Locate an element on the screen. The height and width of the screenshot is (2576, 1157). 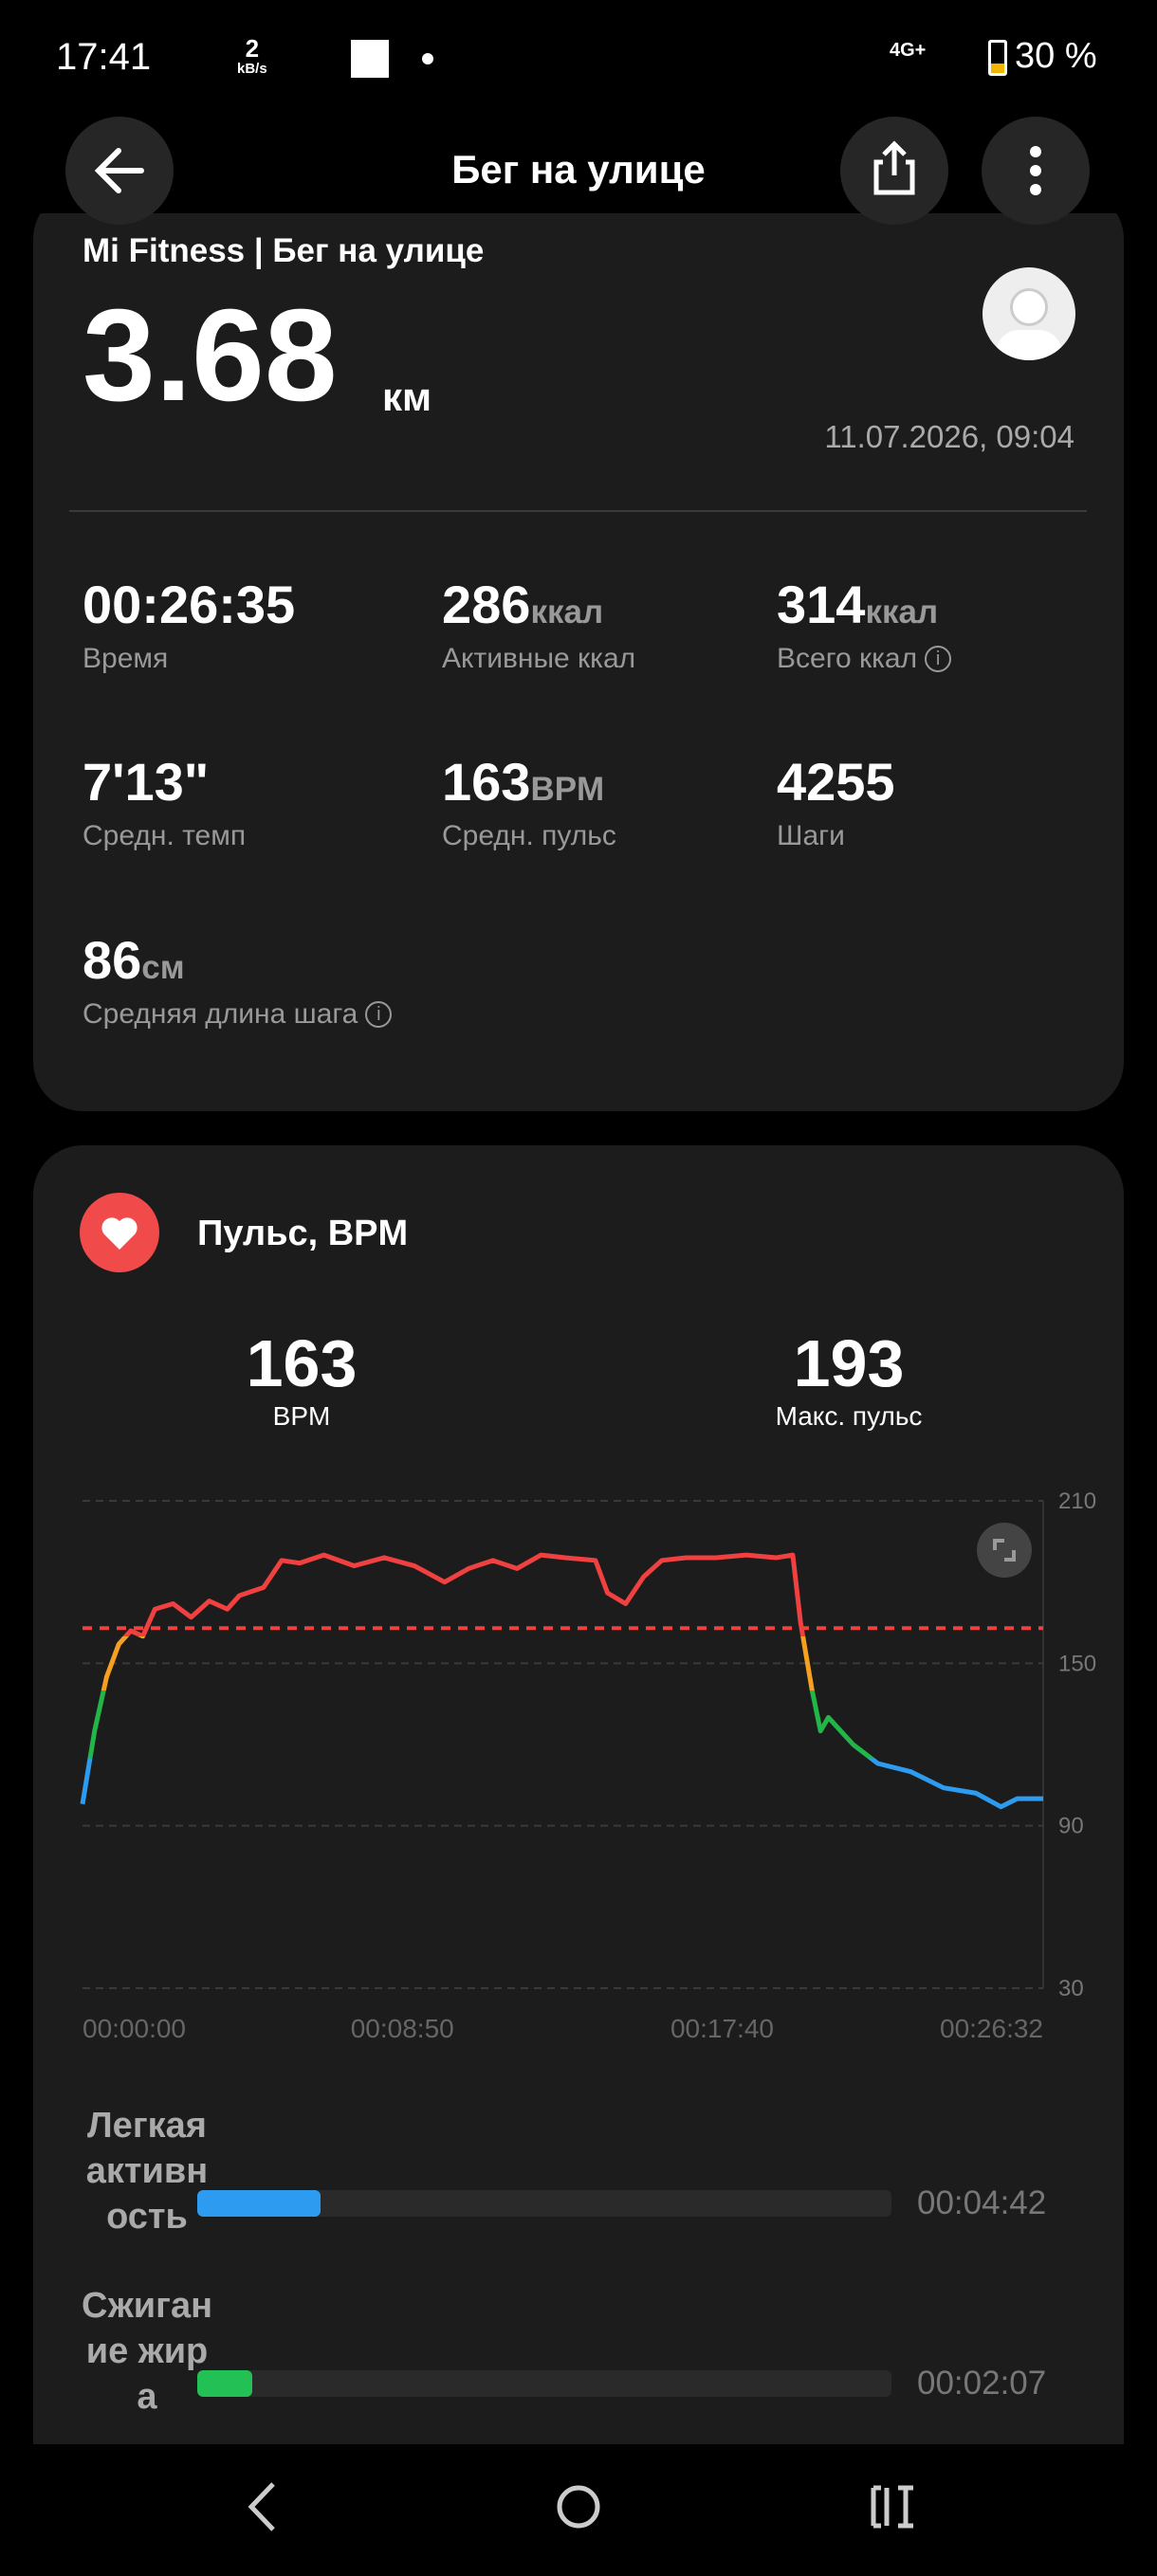
expand-button is located at coordinates (1004, 1550).